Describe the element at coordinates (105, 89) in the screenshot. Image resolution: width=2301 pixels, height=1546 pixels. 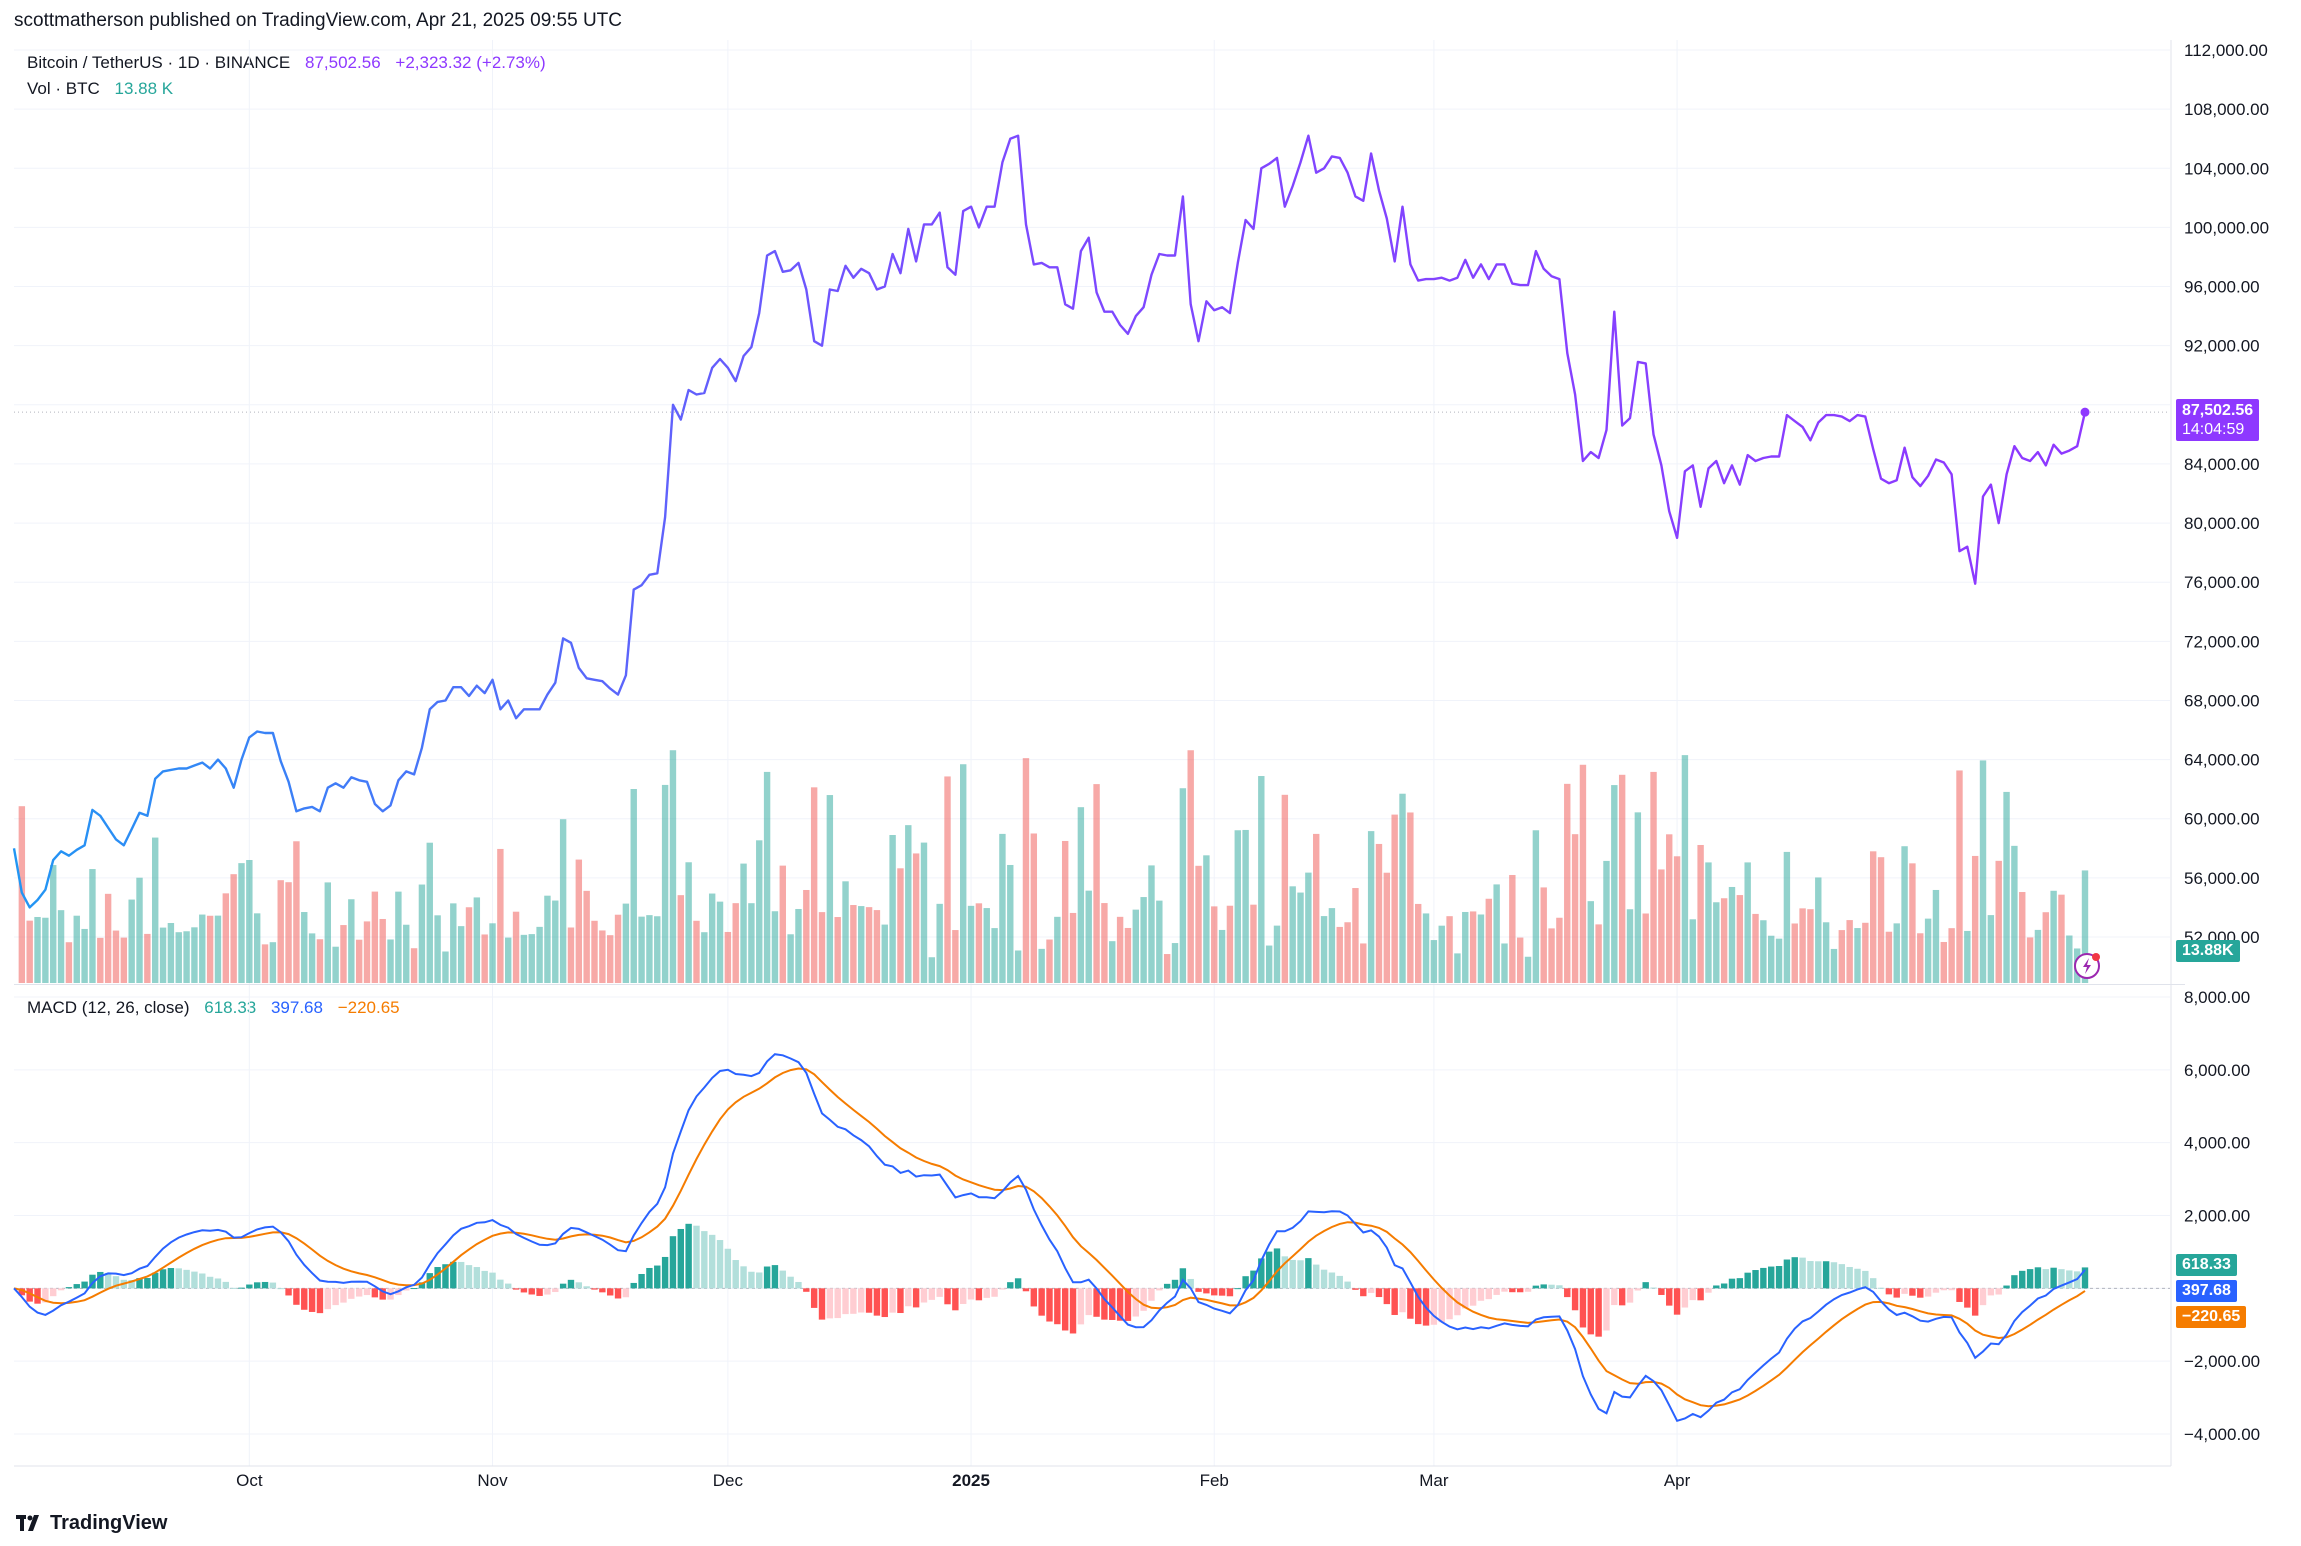
I see `volume-legend: Vol · BTC 13.88 K` at that location.